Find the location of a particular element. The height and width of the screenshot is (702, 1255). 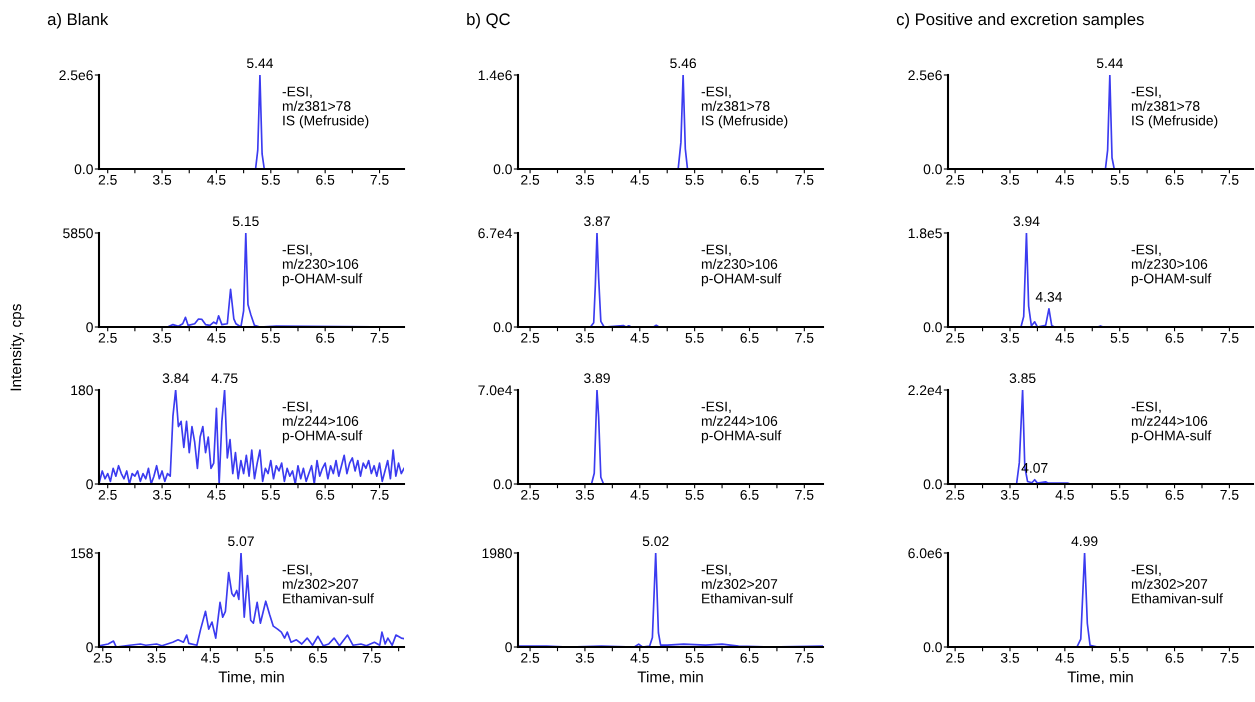

y-tick-label: 180 is located at coordinates (82, 390).